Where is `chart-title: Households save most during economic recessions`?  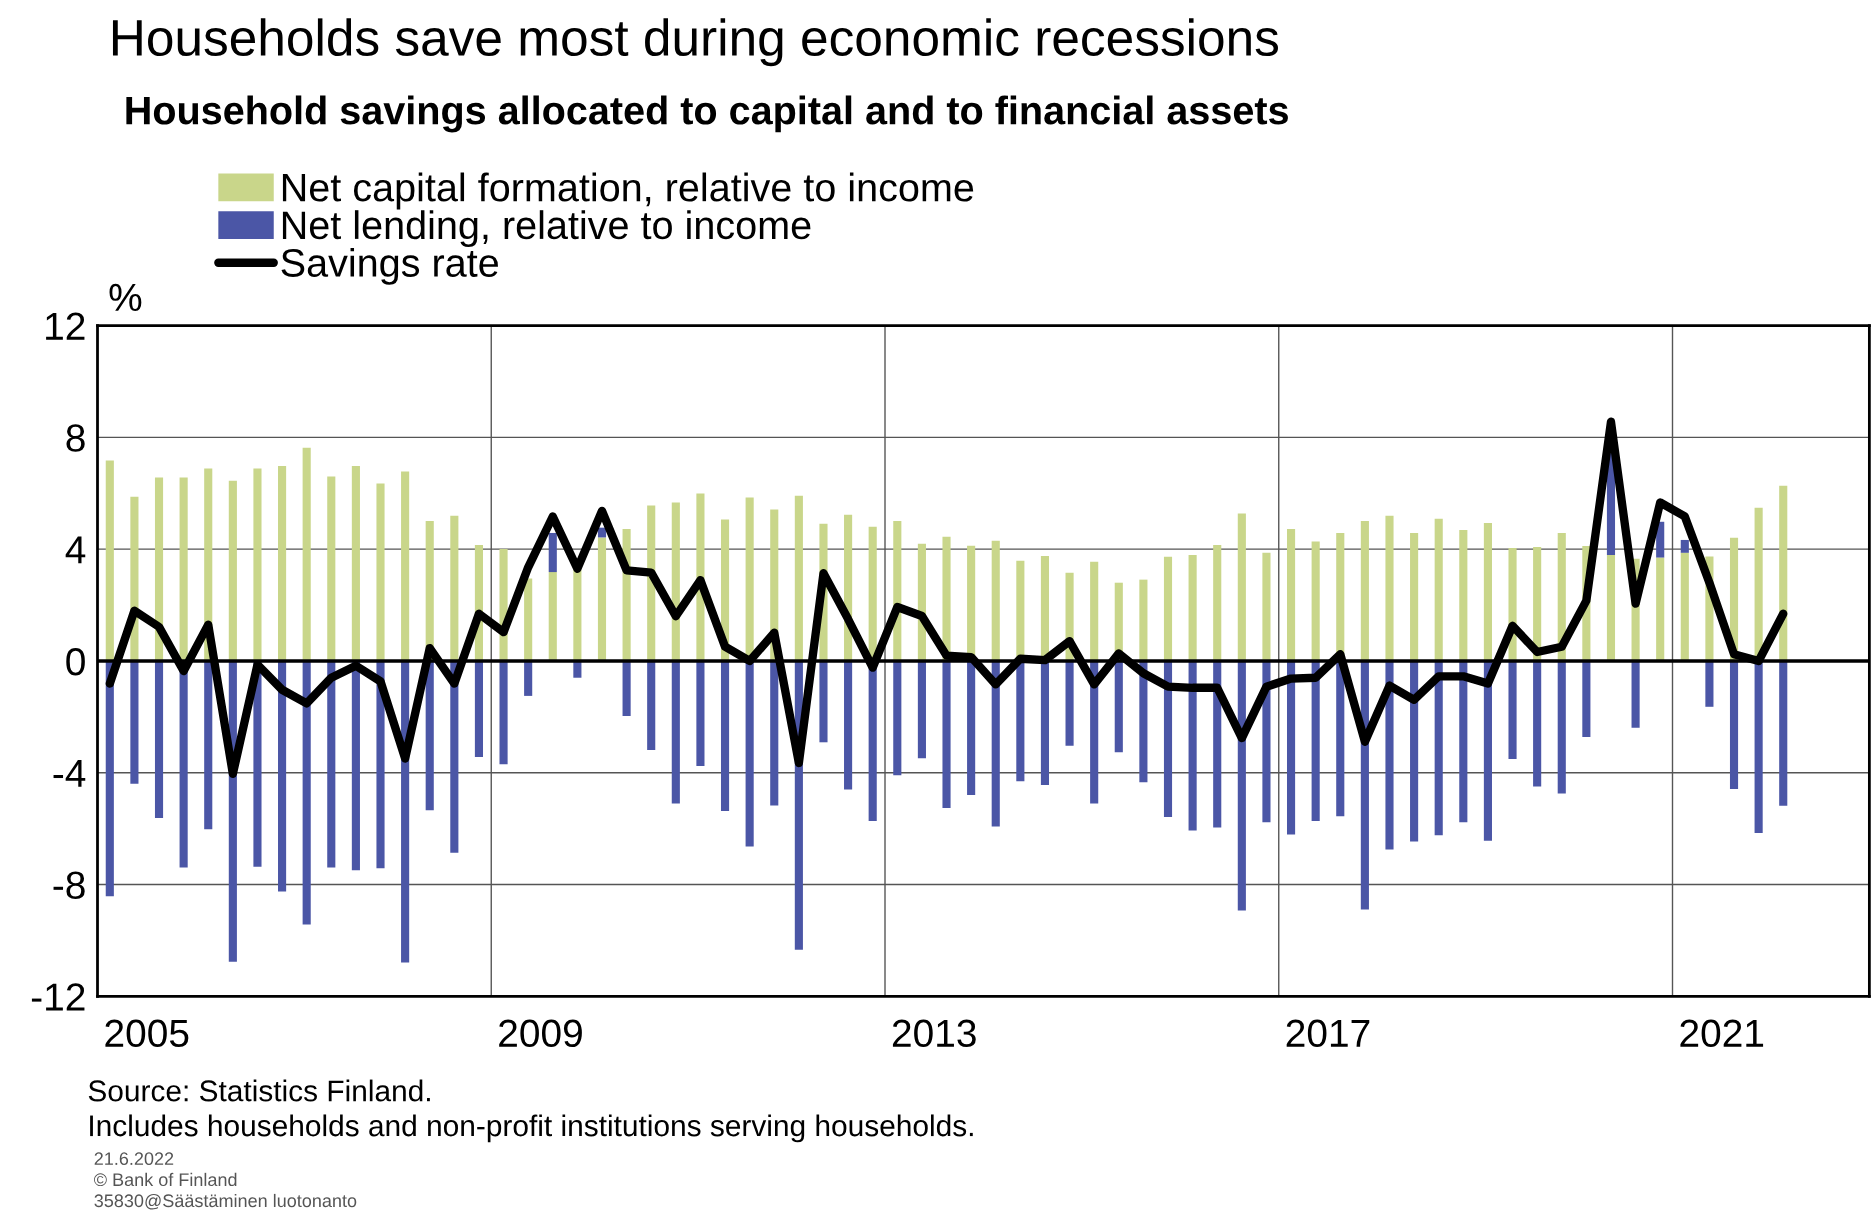 chart-title: Households save most during economic recessions is located at coordinates (695, 42).